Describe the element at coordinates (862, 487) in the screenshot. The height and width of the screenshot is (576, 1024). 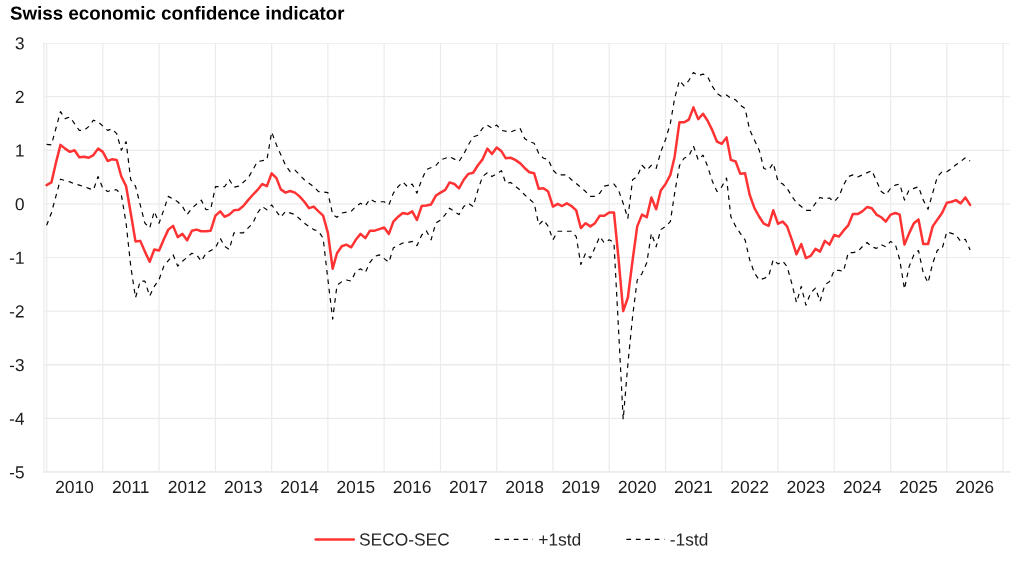
I see `x-tick-label: 2024` at that location.